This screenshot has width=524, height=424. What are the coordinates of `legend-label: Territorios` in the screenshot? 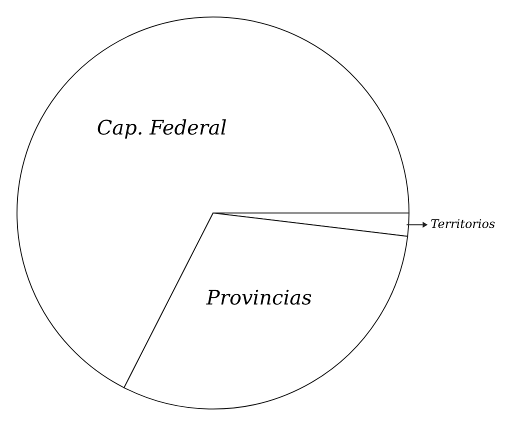 It's located at (463, 223).